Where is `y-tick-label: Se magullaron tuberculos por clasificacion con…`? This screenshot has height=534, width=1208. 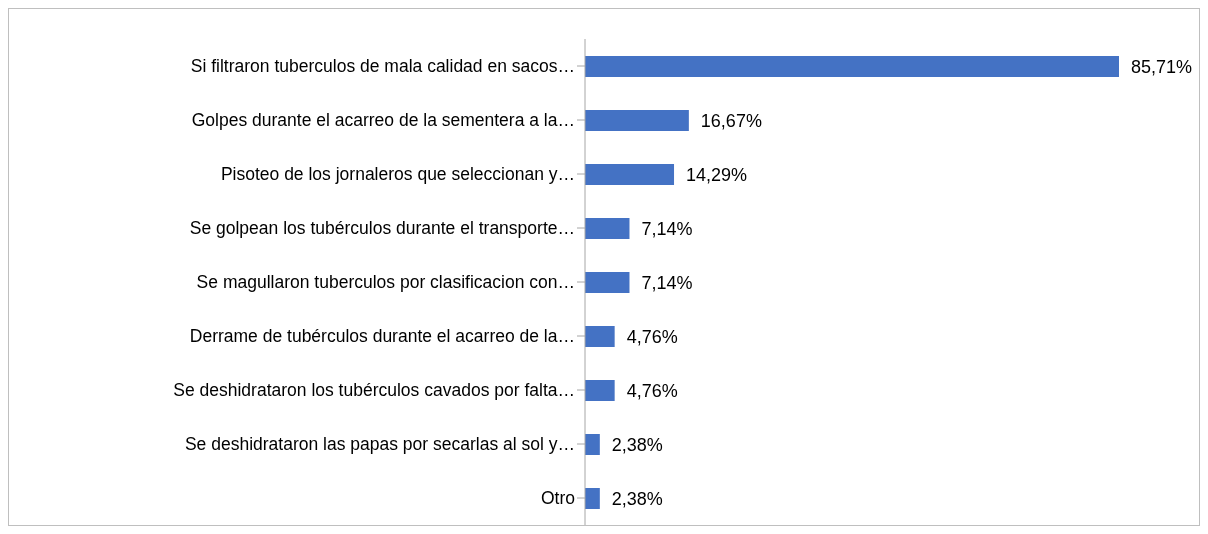 y-tick-label: Se magullaron tuberculos por clasificacion con… is located at coordinates (385, 282).